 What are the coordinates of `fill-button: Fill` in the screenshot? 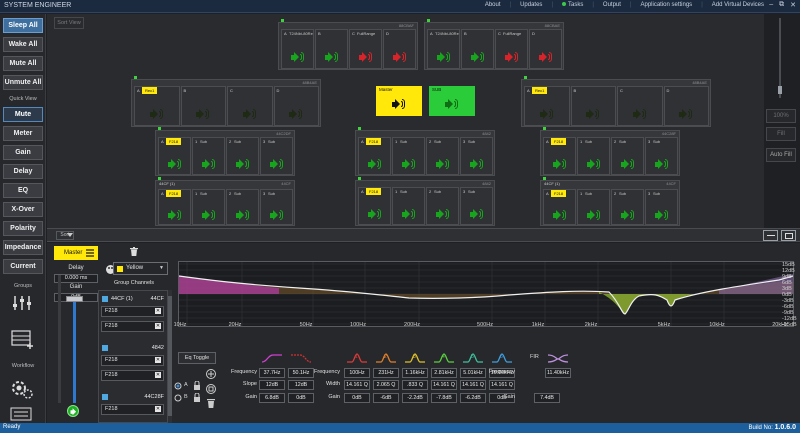 It's located at (781, 134).